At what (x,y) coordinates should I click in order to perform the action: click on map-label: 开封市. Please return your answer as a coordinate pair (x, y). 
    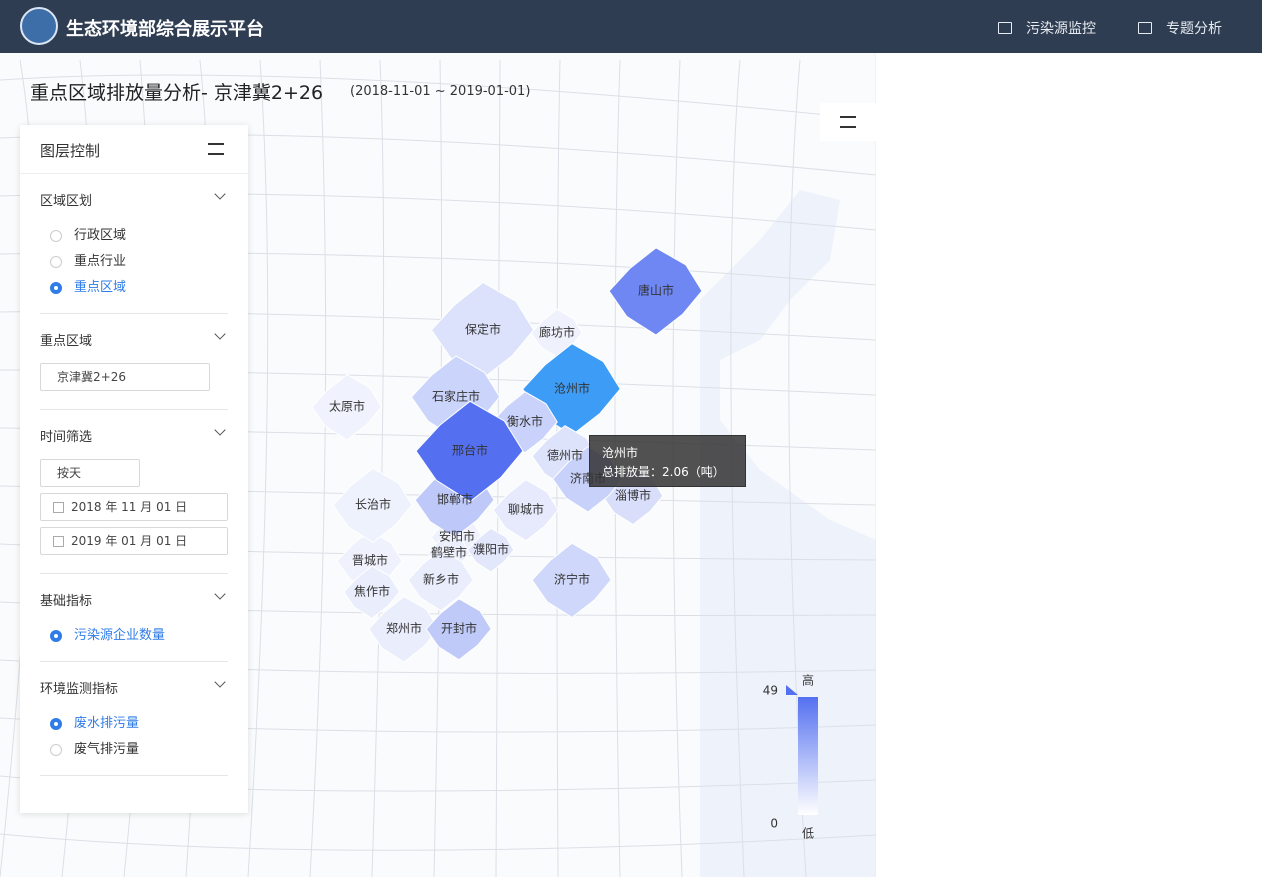
    Looking at the image, I should click on (459, 628).